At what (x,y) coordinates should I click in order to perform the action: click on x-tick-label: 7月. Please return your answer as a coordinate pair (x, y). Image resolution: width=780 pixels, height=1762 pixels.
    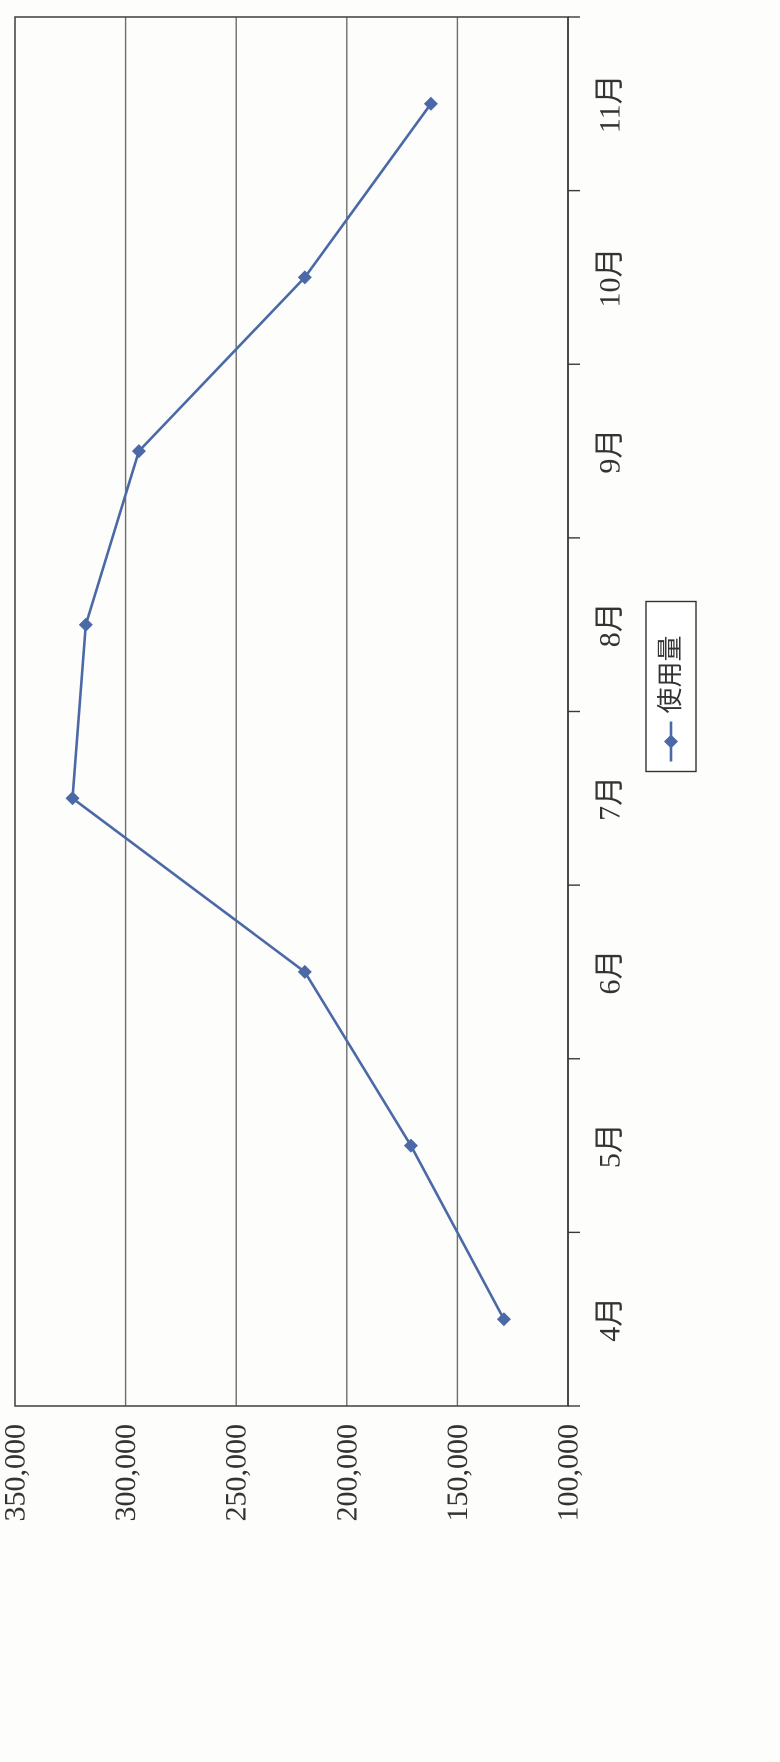
    Looking at the image, I should click on (610, 798).